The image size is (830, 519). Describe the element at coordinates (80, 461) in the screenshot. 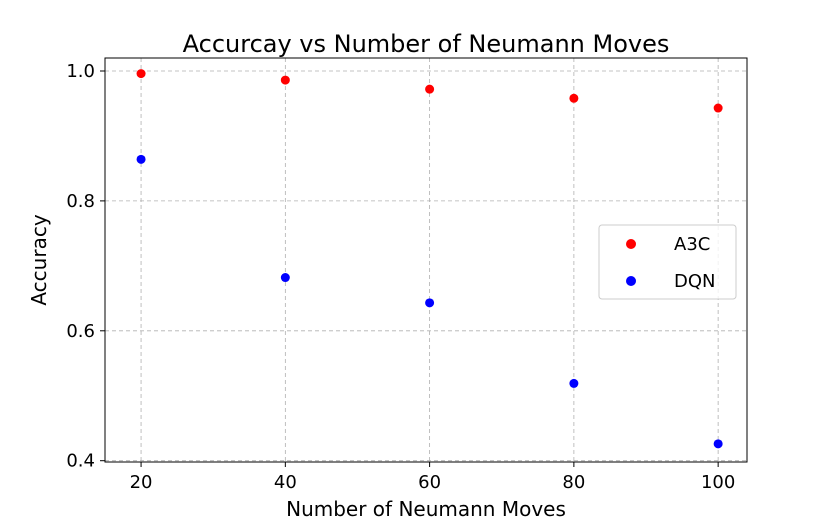

I see `y-tick-label: 0.4` at that location.